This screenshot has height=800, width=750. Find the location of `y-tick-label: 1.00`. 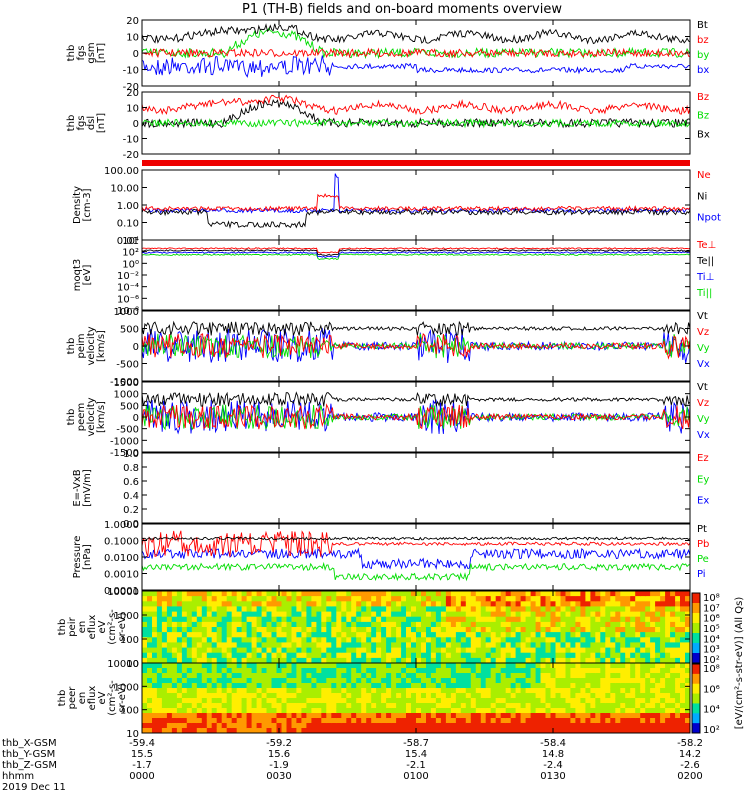

y-tick-label: 1.00 is located at coordinates (128, 206).